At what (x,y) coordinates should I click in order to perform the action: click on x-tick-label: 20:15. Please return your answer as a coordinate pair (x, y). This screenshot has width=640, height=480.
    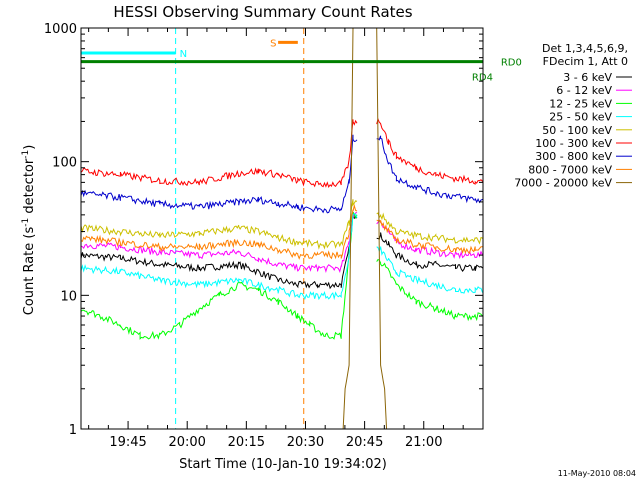
    Looking at the image, I should click on (246, 442).